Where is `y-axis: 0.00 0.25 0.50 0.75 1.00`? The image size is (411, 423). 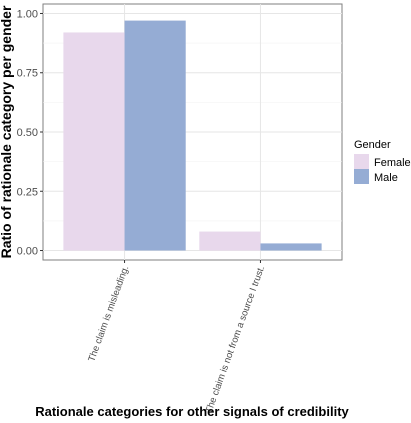
y-axis: 0.00 0.25 0.50 0.75 1.00 is located at coordinates (30, 133).